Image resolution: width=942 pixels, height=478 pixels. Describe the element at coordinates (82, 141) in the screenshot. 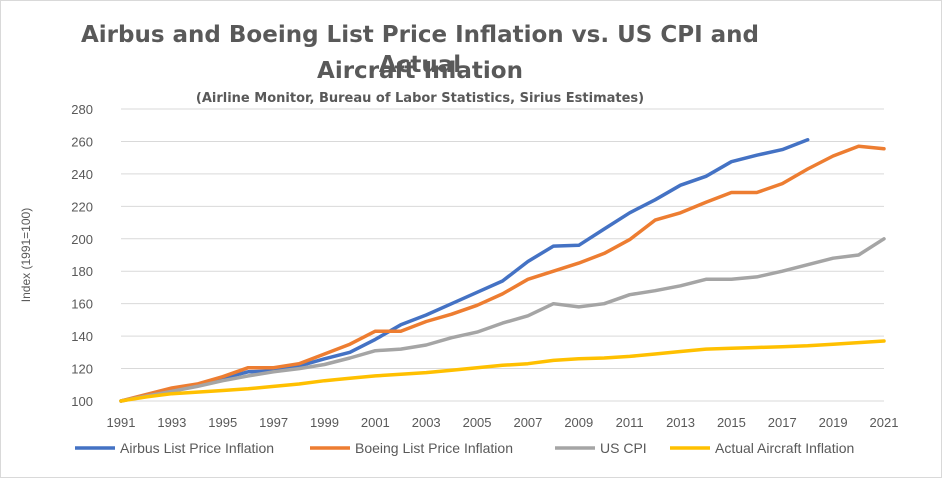

I see `y-tick-label: 260` at that location.